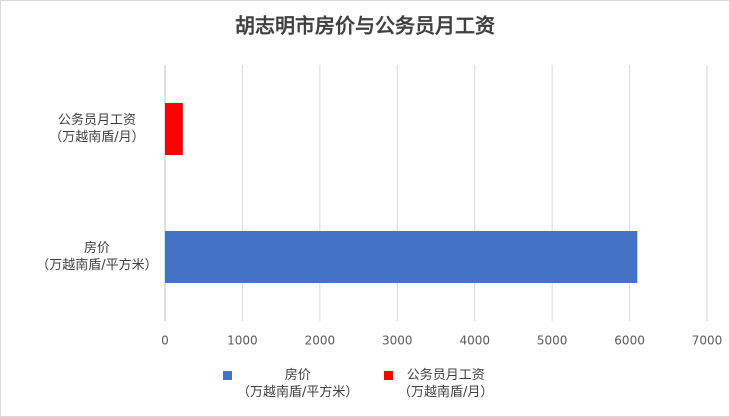  I want to click on legend-item: 房价 （万越南盾/平方米）, so click(290, 384).